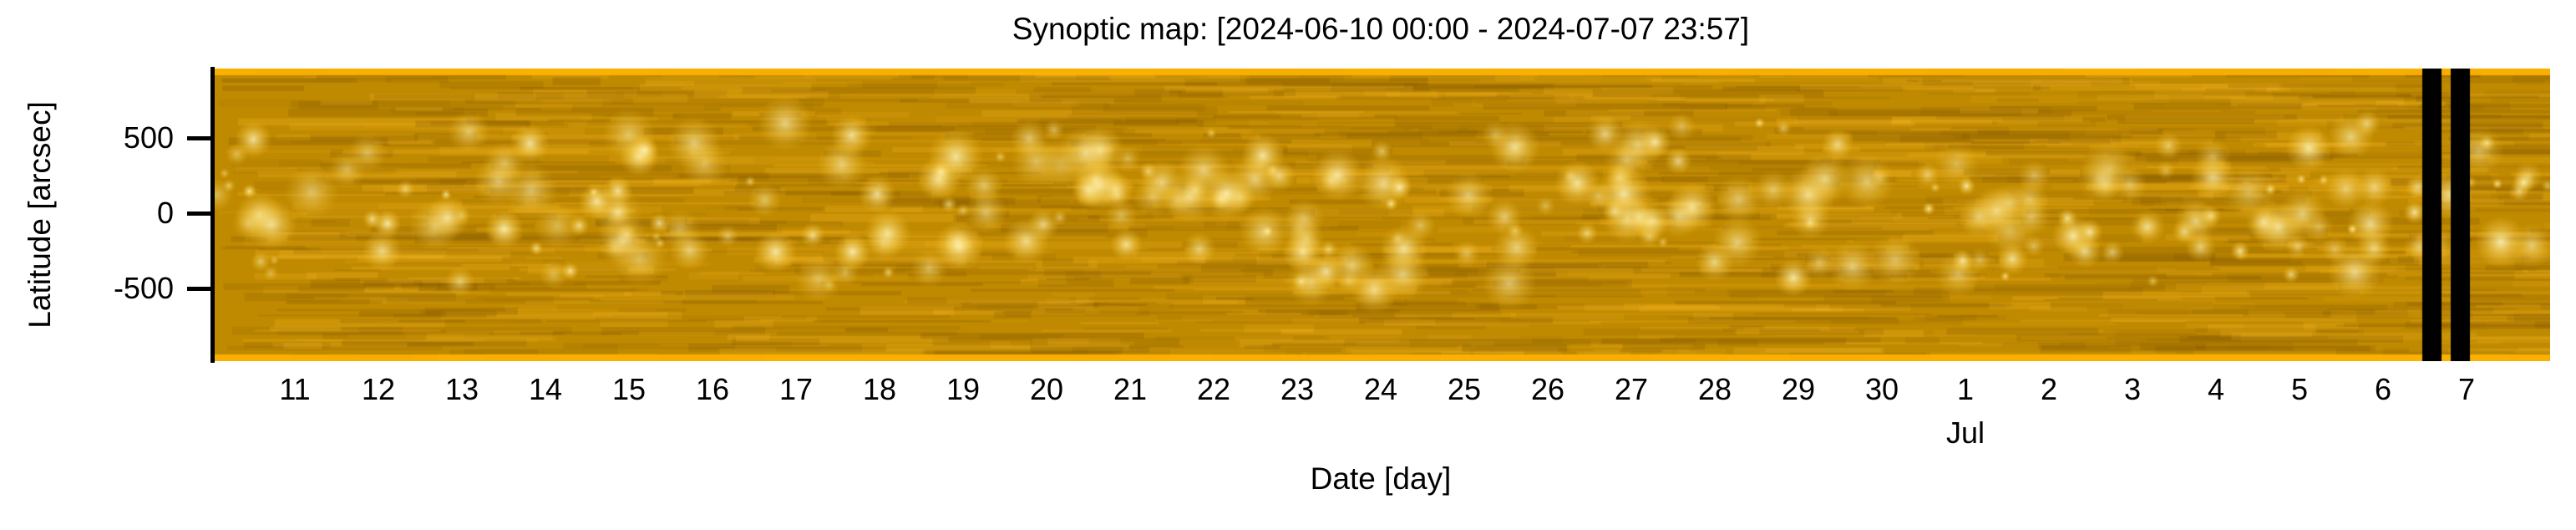 The image size is (2576, 530). Describe the element at coordinates (1714, 389) in the screenshot. I see `x-tick-label: 28` at that location.